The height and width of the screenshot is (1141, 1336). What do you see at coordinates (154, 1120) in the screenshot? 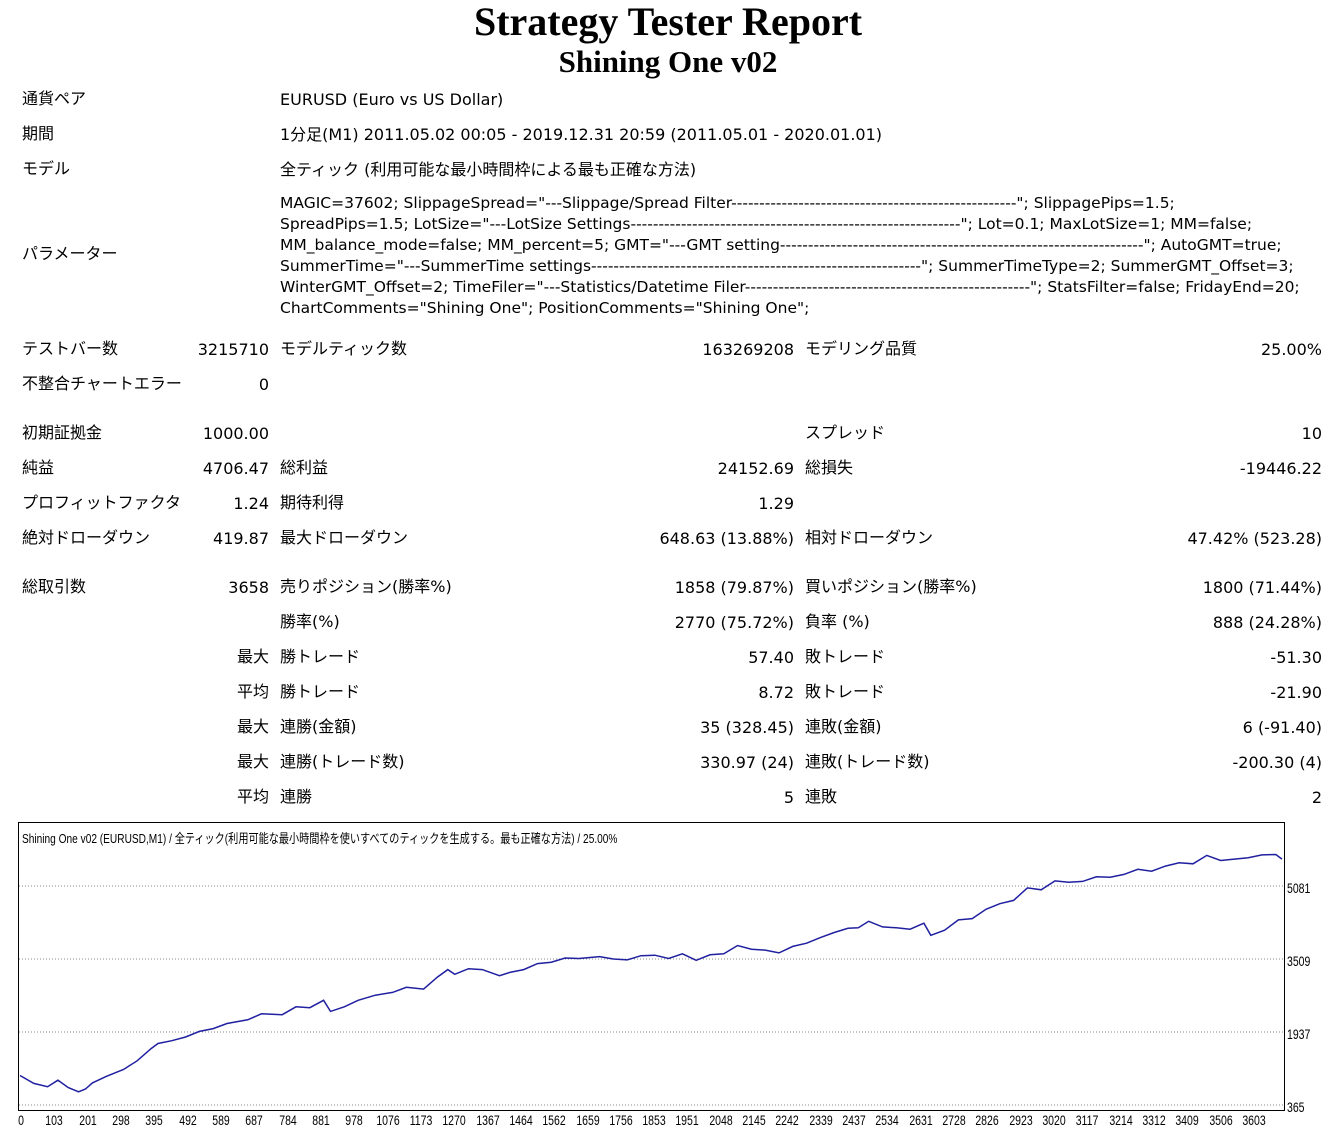
I see `x-tick-label: 395` at bounding box center [154, 1120].